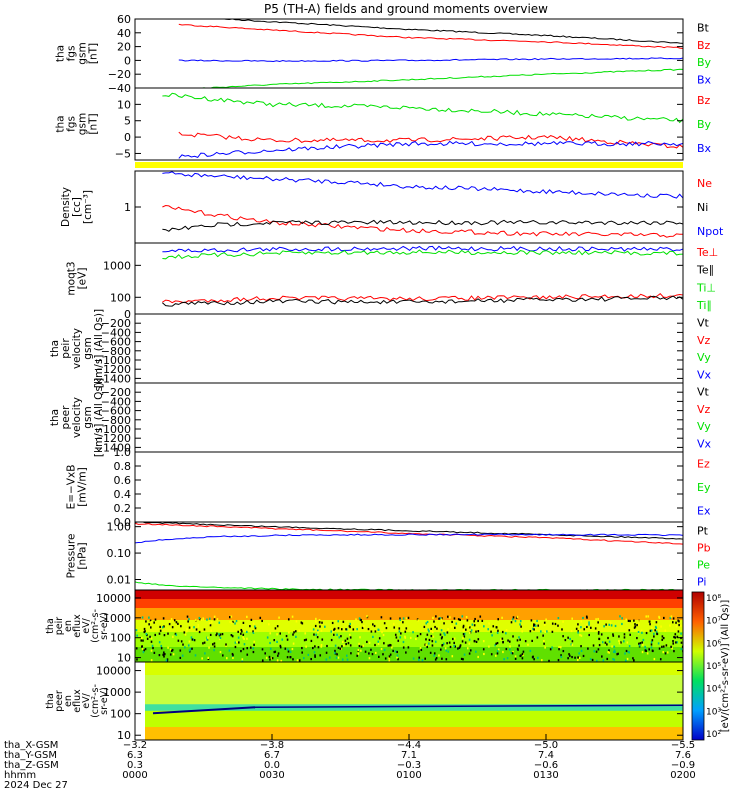 This screenshot has width=750, height=800. What do you see at coordinates (113, 671) in the screenshot?
I see `y-tick-label: 10000` at bounding box center [113, 671].